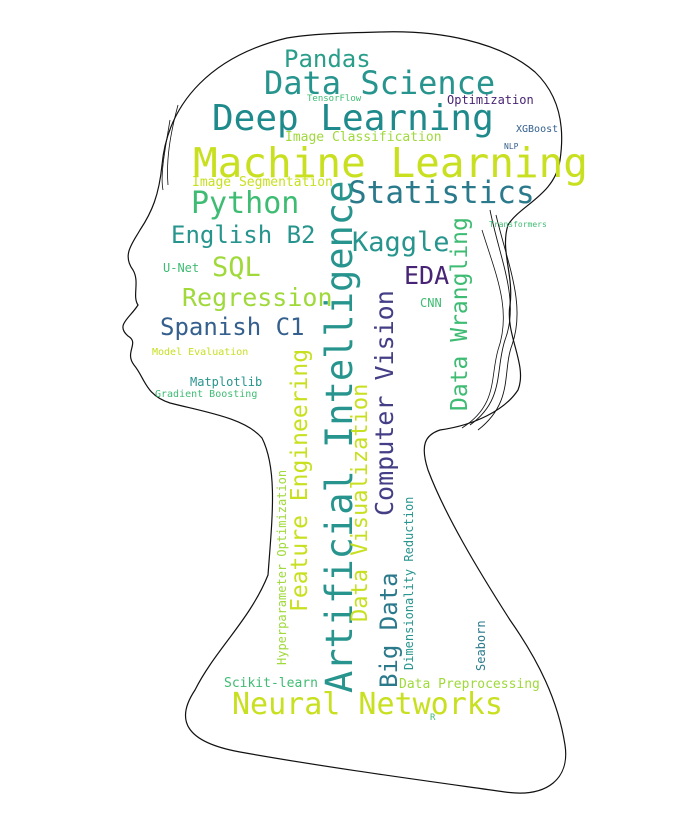 This screenshot has height=819, width=693. What do you see at coordinates (271, 683) in the screenshot?
I see `word-scikit-learn: Scikit-learn` at bounding box center [271, 683].